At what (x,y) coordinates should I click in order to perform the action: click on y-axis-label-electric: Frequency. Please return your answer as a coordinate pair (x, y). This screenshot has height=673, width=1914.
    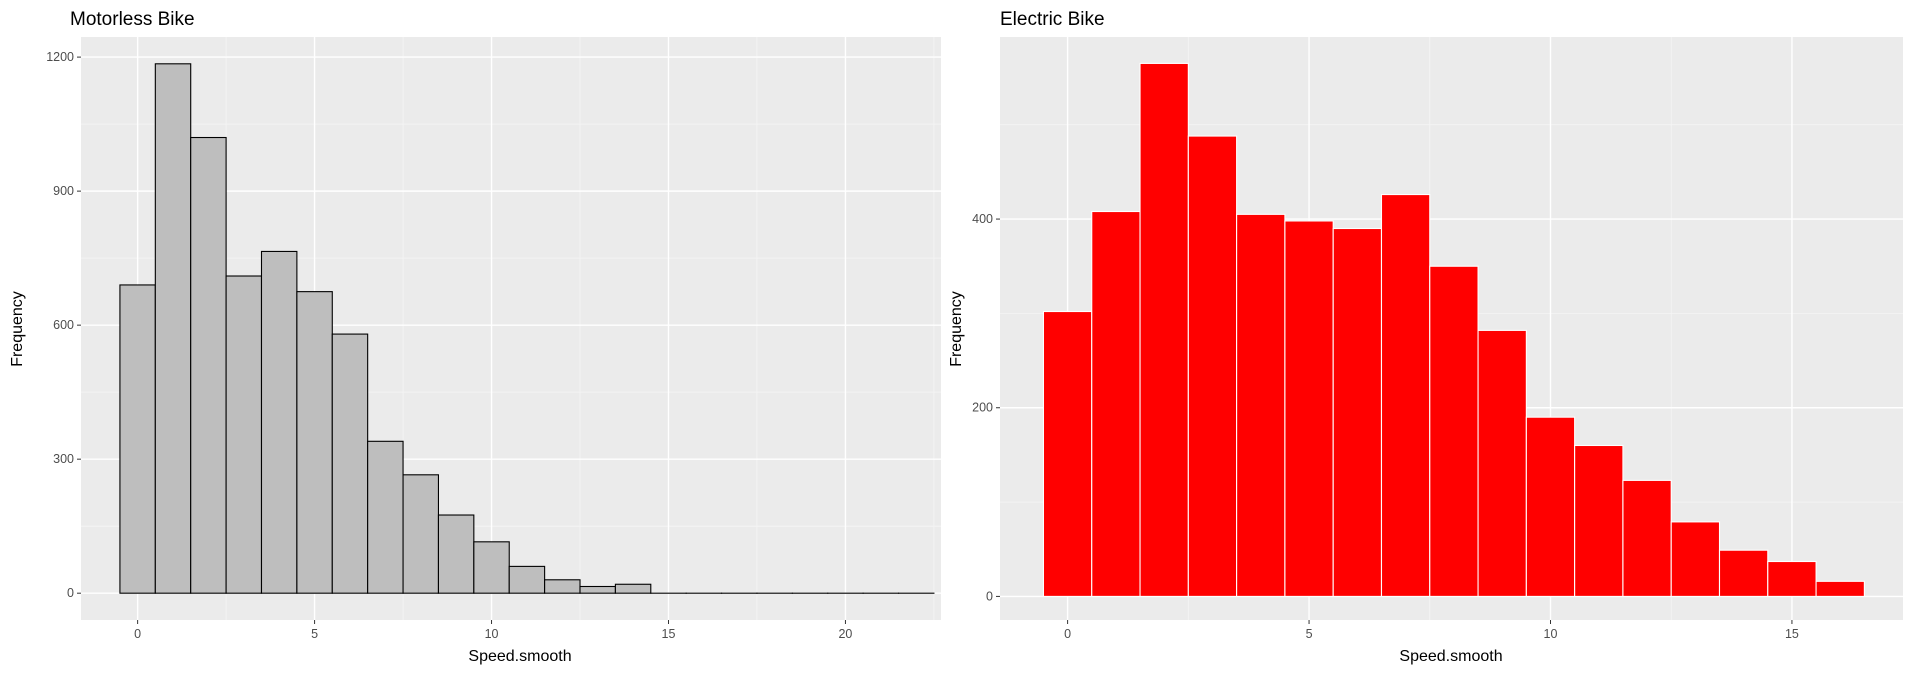
    Looking at the image, I should click on (956, 329).